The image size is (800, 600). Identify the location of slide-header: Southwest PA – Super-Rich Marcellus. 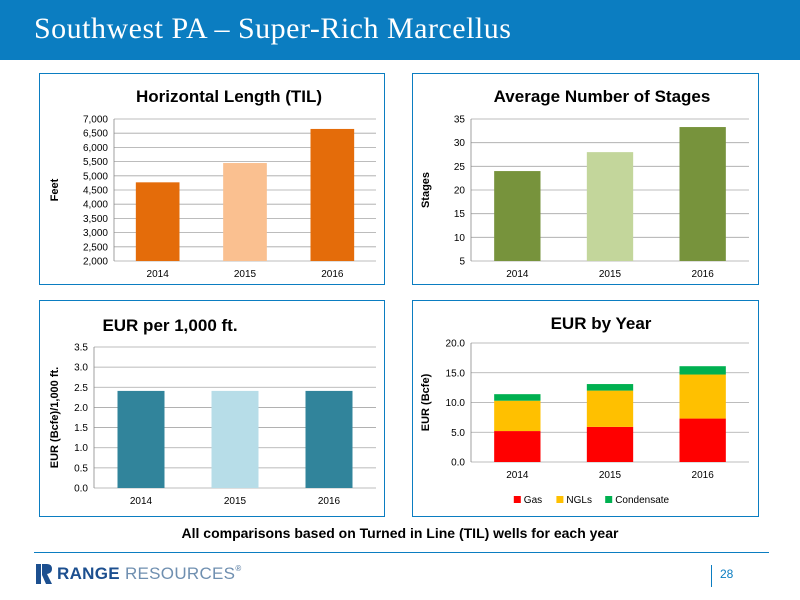
(400, 30).